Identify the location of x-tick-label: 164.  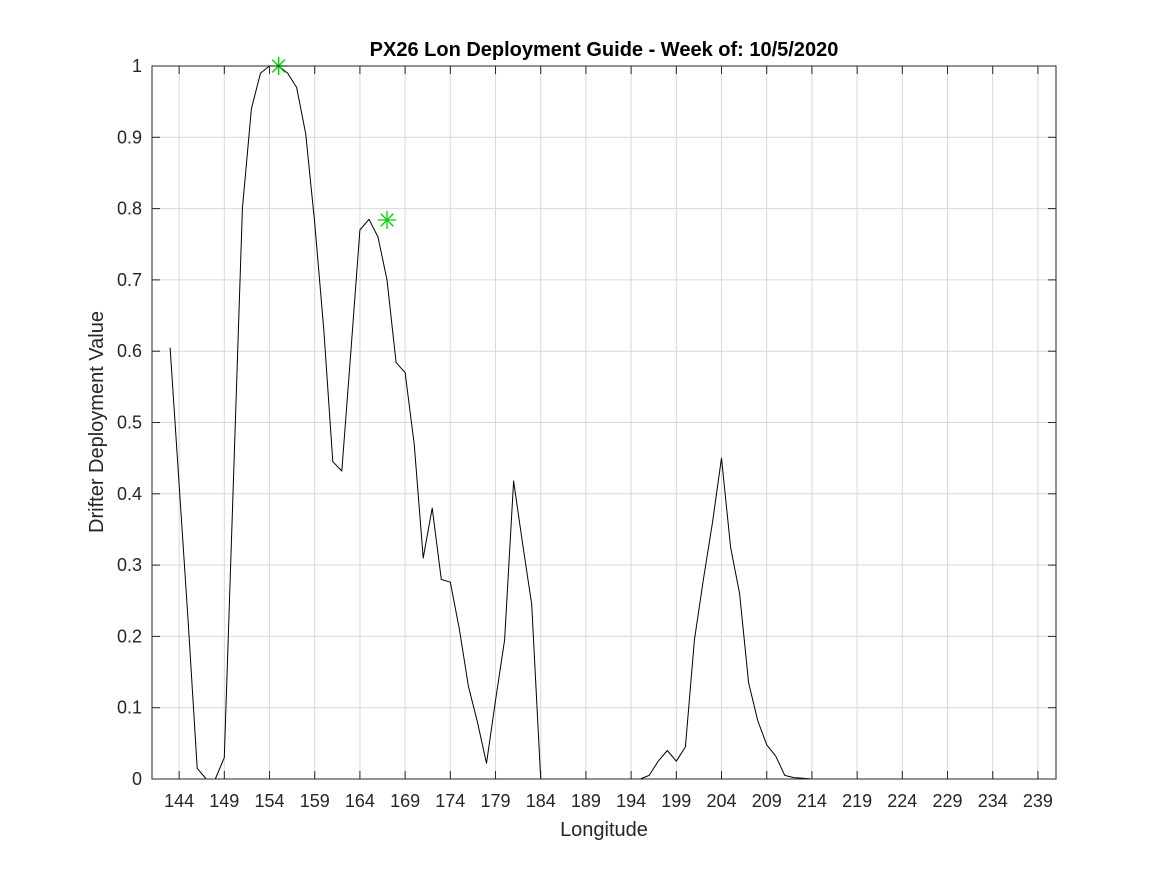
(360, 801).